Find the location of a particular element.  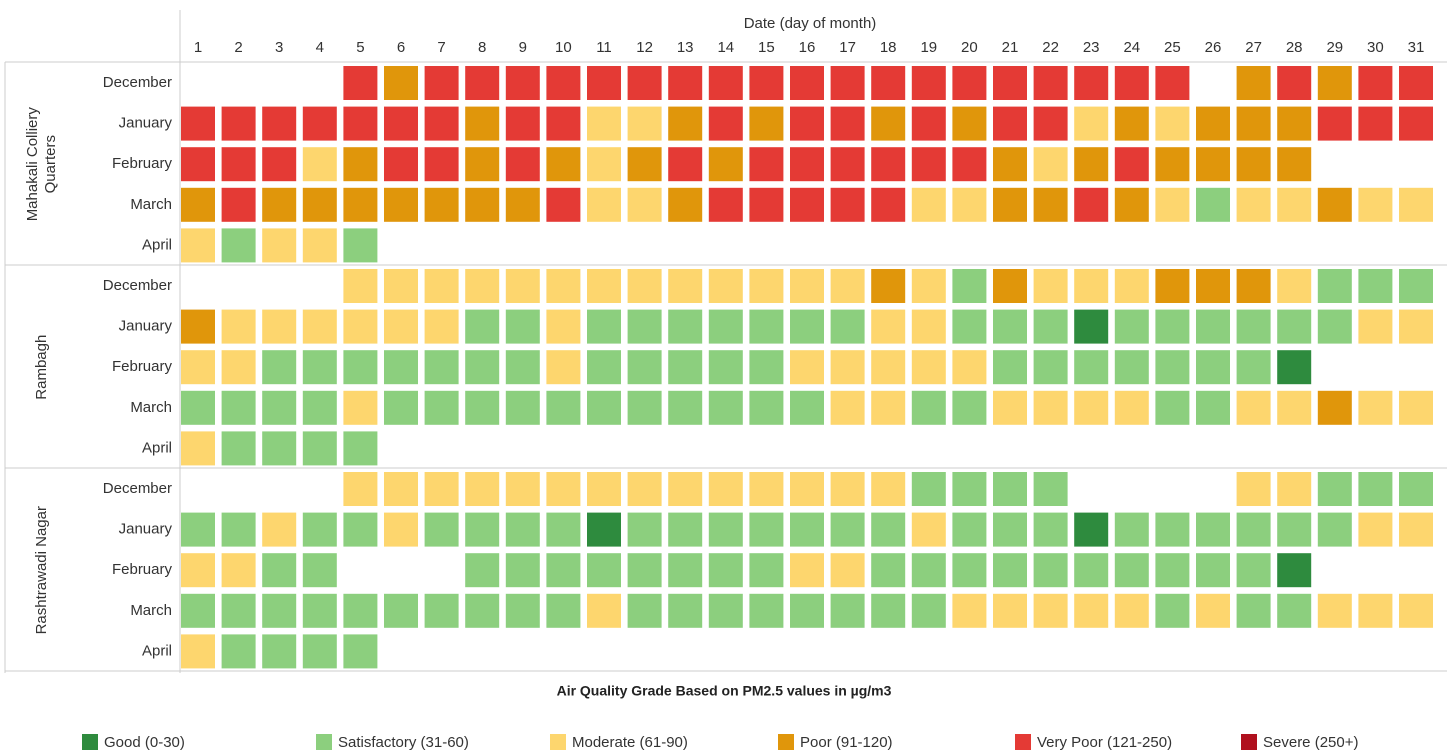

row-label: December is located at coordinates (137, 488).